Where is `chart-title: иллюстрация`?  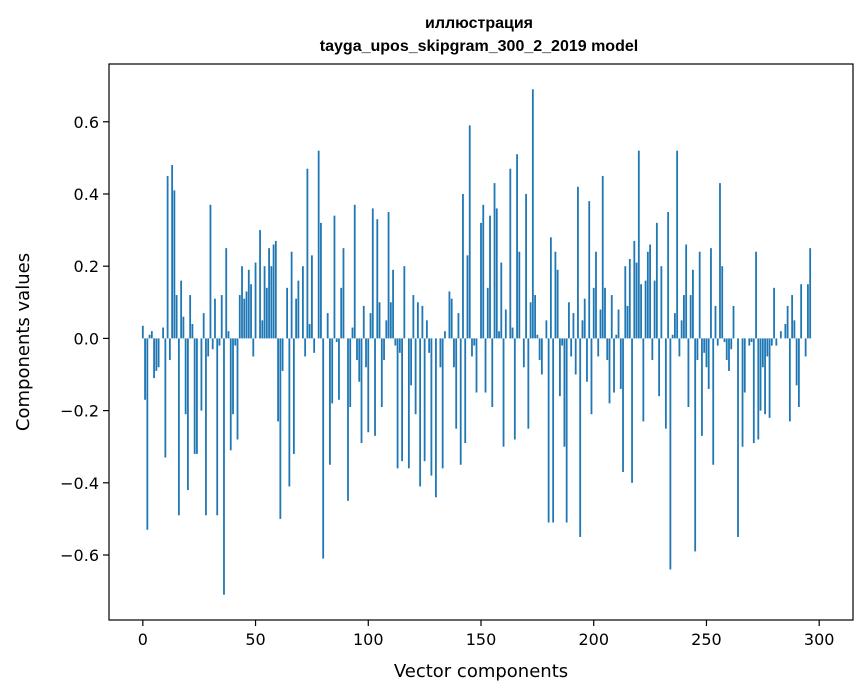 chart-title: иллюстрация is located at coordinates (479, 23).